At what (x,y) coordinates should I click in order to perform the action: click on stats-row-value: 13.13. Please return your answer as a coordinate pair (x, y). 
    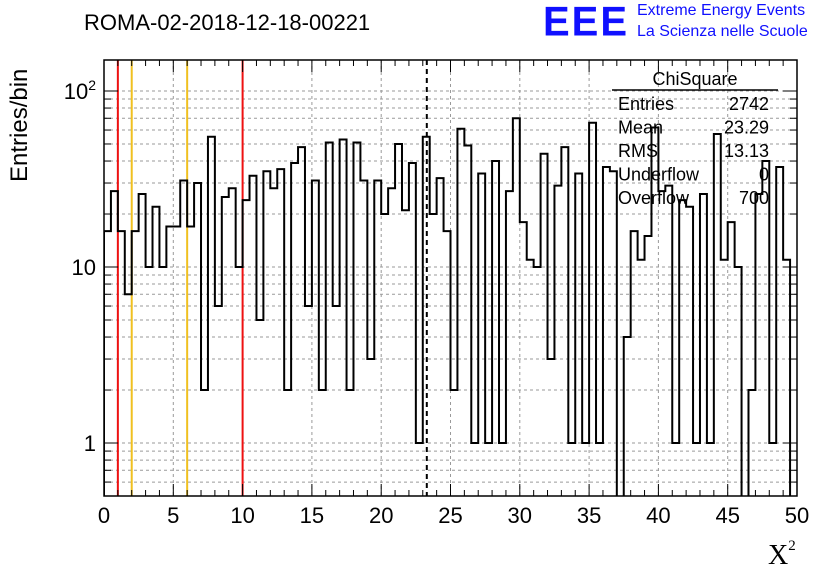
    Looking at the image, I should click on (746, 151).